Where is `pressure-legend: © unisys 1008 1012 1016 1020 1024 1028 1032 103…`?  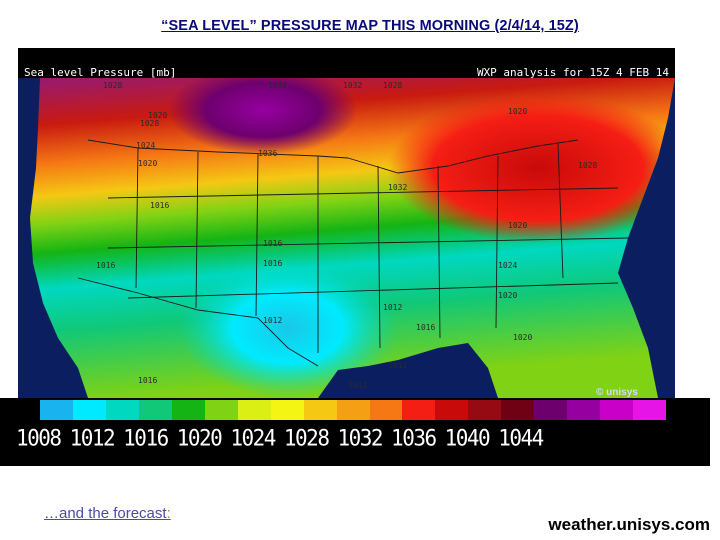 pressure-legend: © unisys 1008 1012 1016 1020 1024 1028 1032 103… is located at coordinates (355, 426).